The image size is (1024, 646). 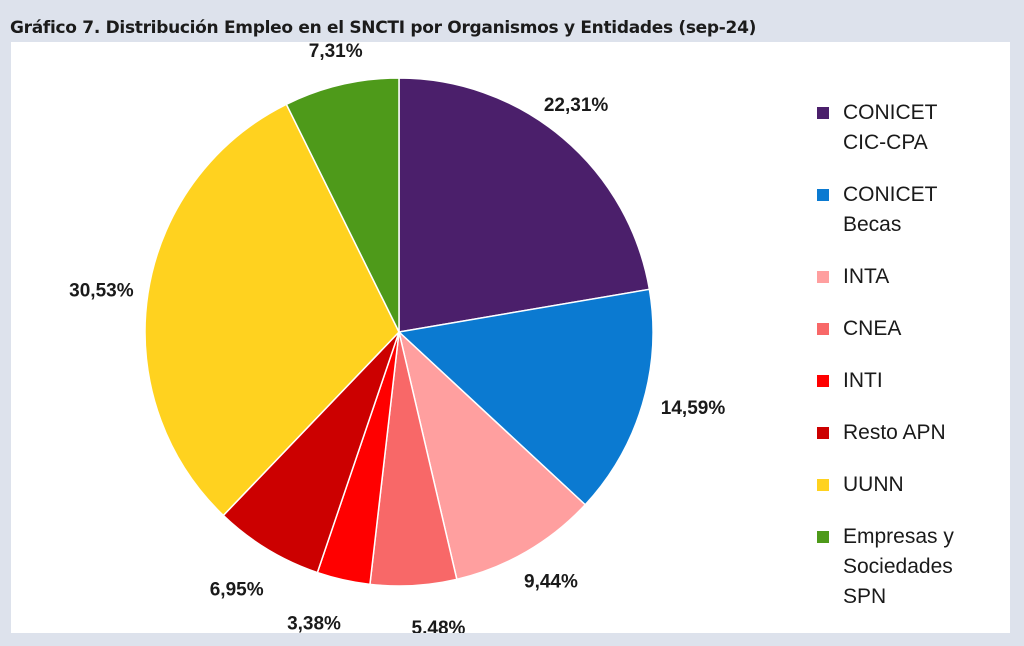 I want to click on legend-item-2: CONICET Becas, so click(x=877, y=210).